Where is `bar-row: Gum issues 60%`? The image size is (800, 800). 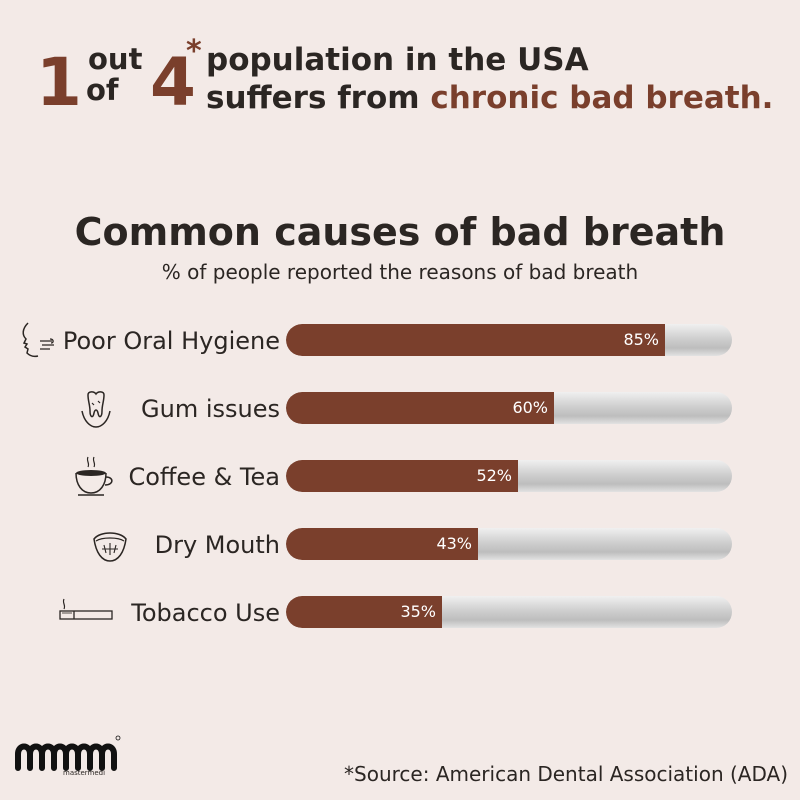 bar-row: Gum issues 60% is located at coordinates (400, 409).